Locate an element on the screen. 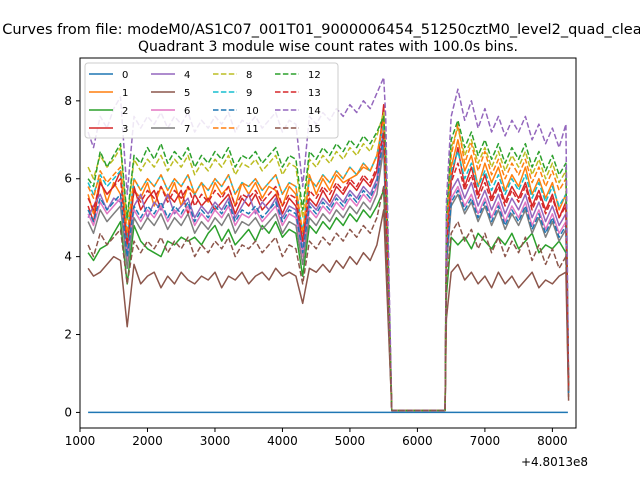 Image resolution: width=640 pixels, height=480 pixels. y-tick-label: 2 is located at coordinates (68, 335).